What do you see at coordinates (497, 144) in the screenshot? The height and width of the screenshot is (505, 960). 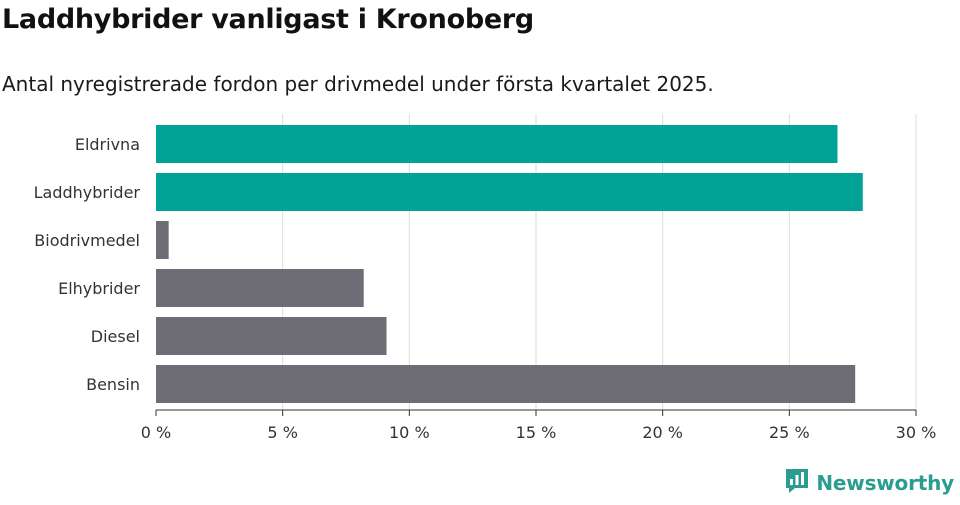 I see `bar-eldrivna` at bounding box center [497, 144].